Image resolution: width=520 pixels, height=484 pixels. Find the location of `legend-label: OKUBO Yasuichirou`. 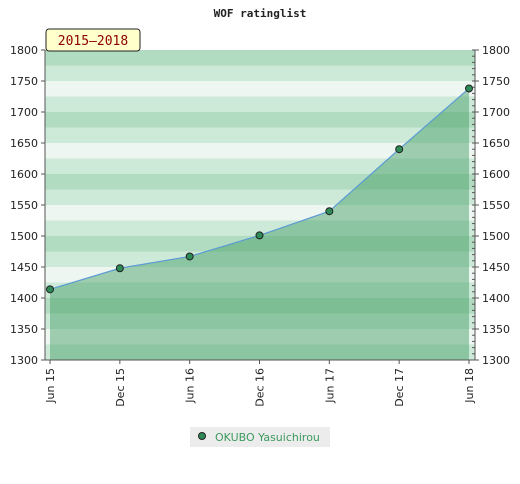

legend-label: OKUBO Yasuichirou is located at coordinates (267, 437).